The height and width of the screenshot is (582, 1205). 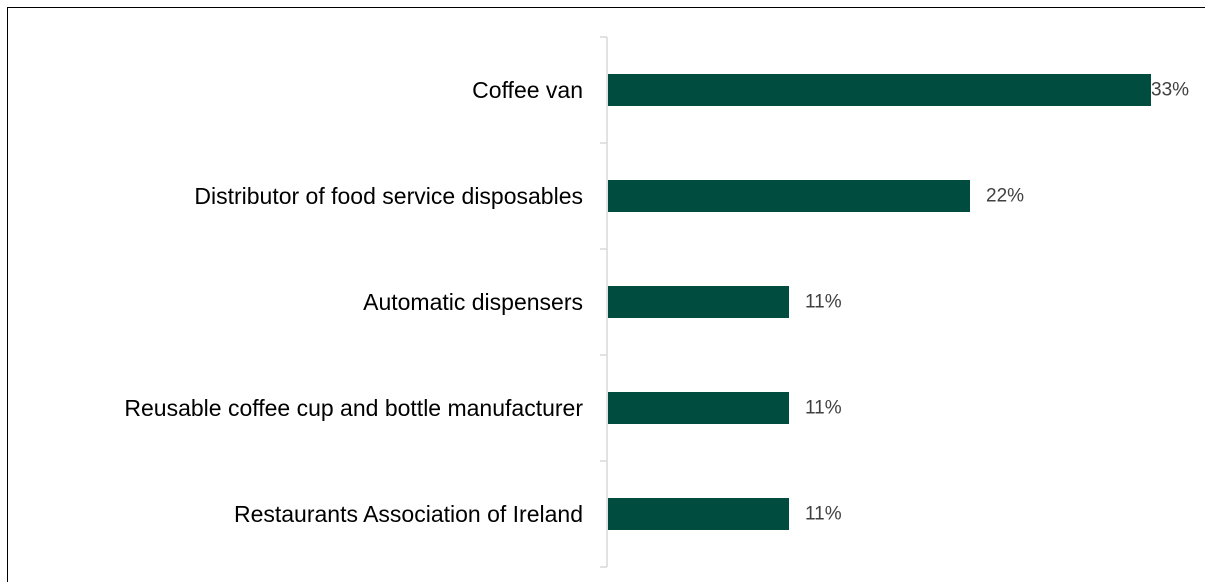 I want to click on category-label: Automatic dispensers, so click(x=473, y=302).